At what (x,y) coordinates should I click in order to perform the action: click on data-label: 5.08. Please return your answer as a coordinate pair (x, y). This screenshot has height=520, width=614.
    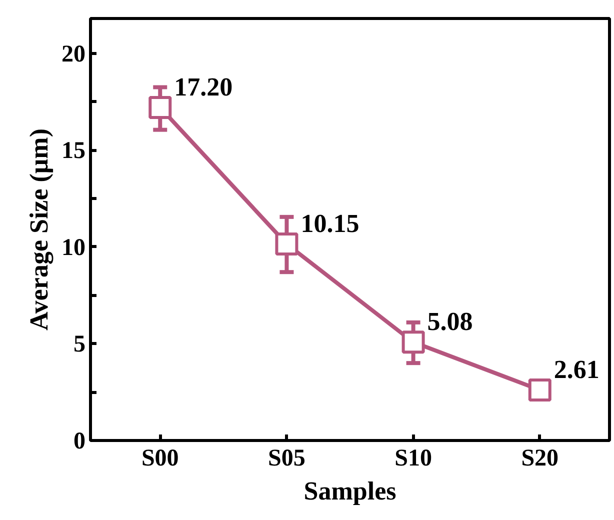
    Looking at the image, I should click on (450, 321).